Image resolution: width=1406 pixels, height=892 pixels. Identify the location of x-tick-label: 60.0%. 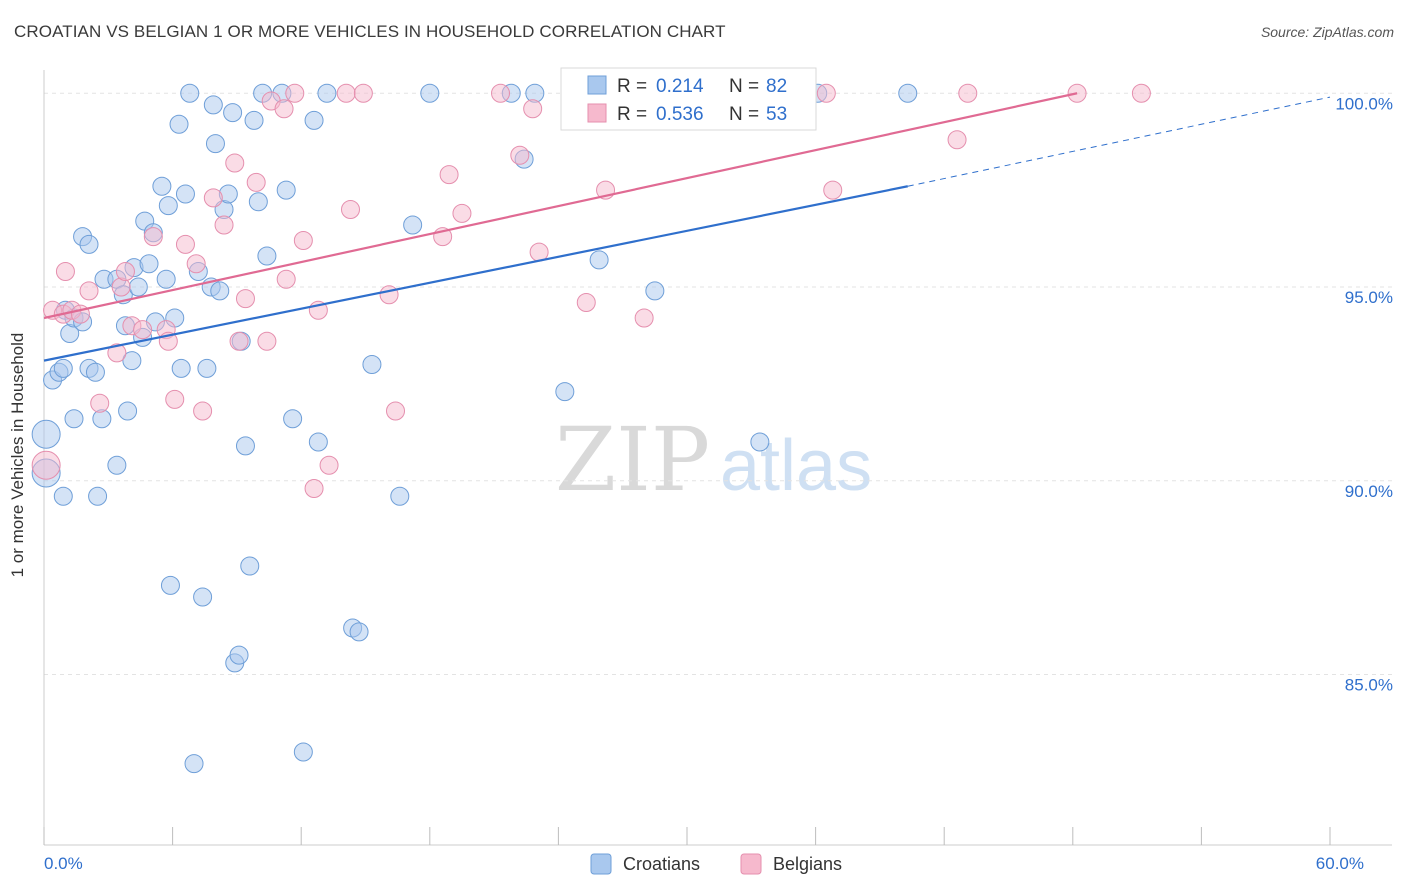
(1340, 863).